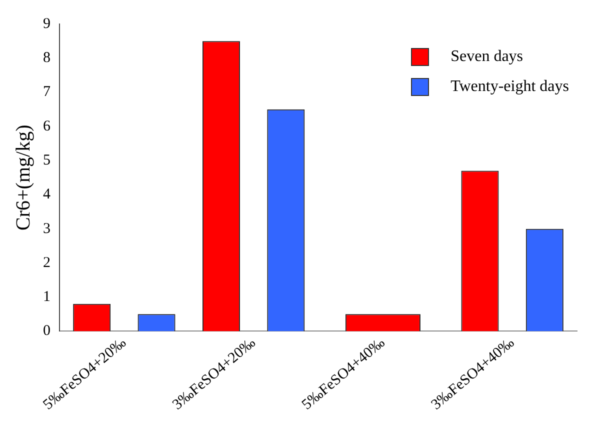 The height and width of the screenshot is (425, 601). I want to click on y-tick-label: 7, so click(47, 92).